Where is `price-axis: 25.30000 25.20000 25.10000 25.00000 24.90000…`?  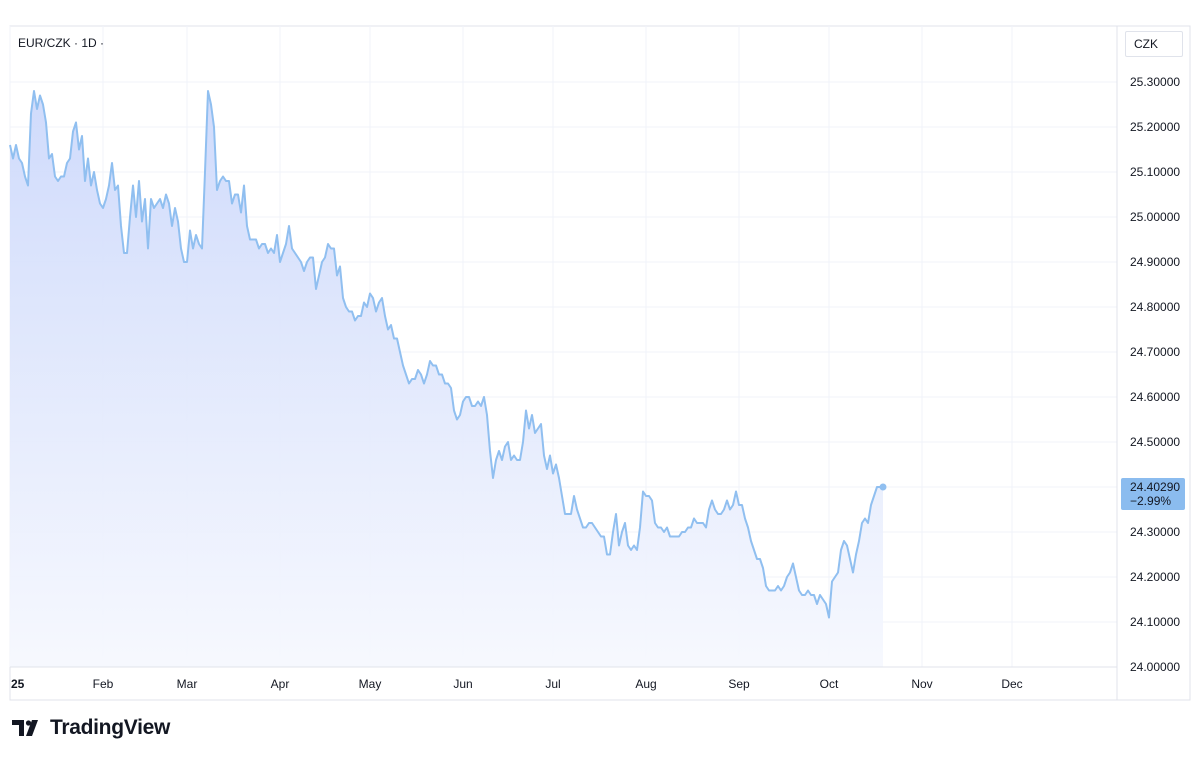
price-axis: 25.30000 25.20000 25.10000 25.00000 24.90000… is located at coordinates (1155, 374).